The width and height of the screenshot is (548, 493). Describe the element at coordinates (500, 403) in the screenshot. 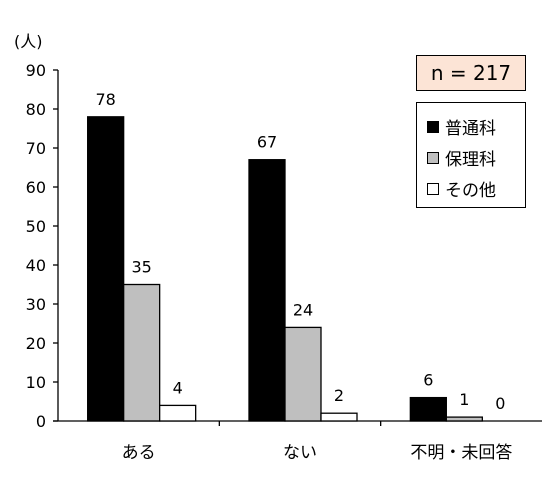

I see `data-label: 0` at that location.